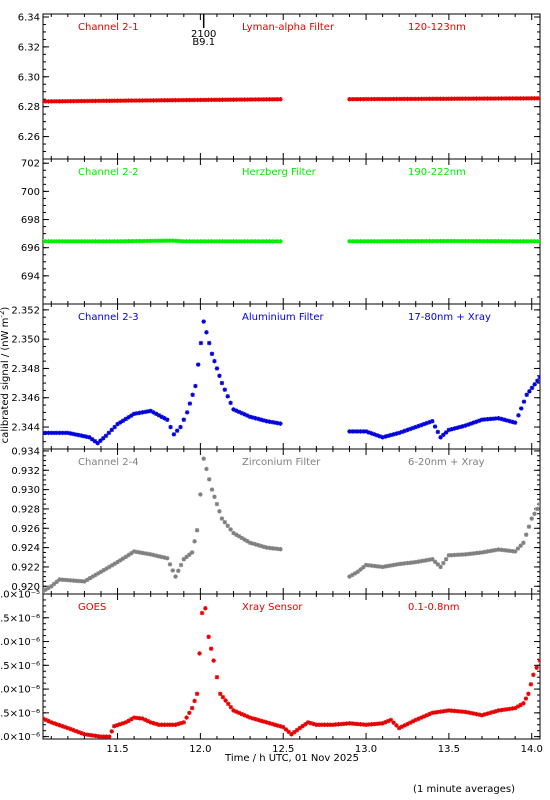 Image resolution: width=550 pixels, height=800 pixels. What do you see at coordinates (29, 77) in the screenshot?
I see `y-tick-label: 6.30` at bounding box center [29, 77].